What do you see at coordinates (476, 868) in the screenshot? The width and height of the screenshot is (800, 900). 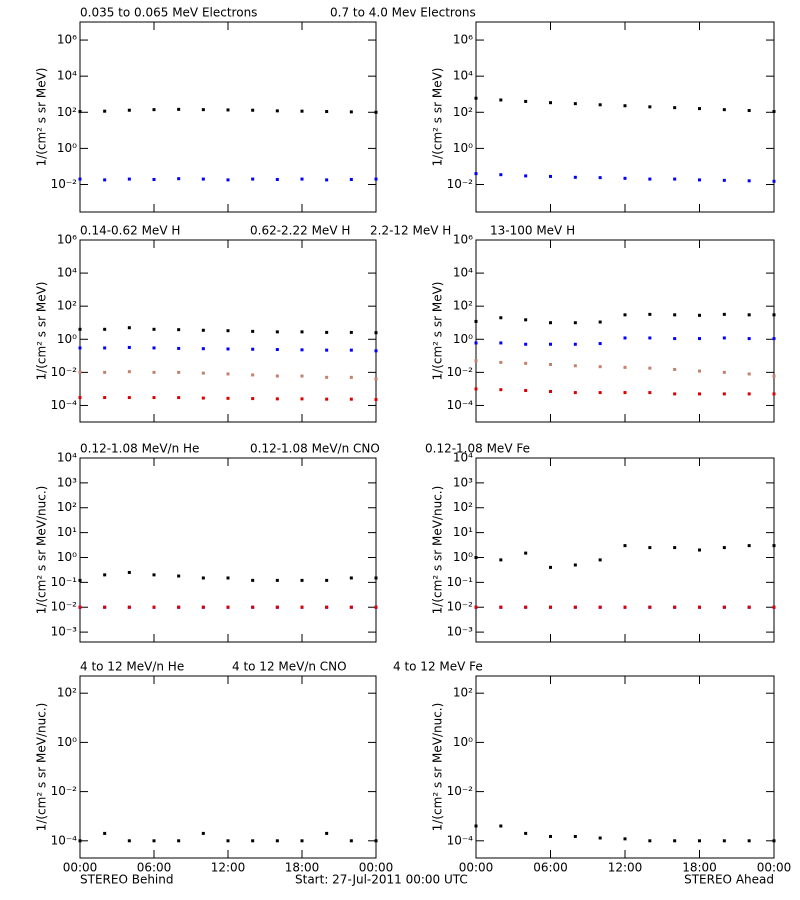 I see `x-tick-label: 00:00` at bounding box center [476, 868].